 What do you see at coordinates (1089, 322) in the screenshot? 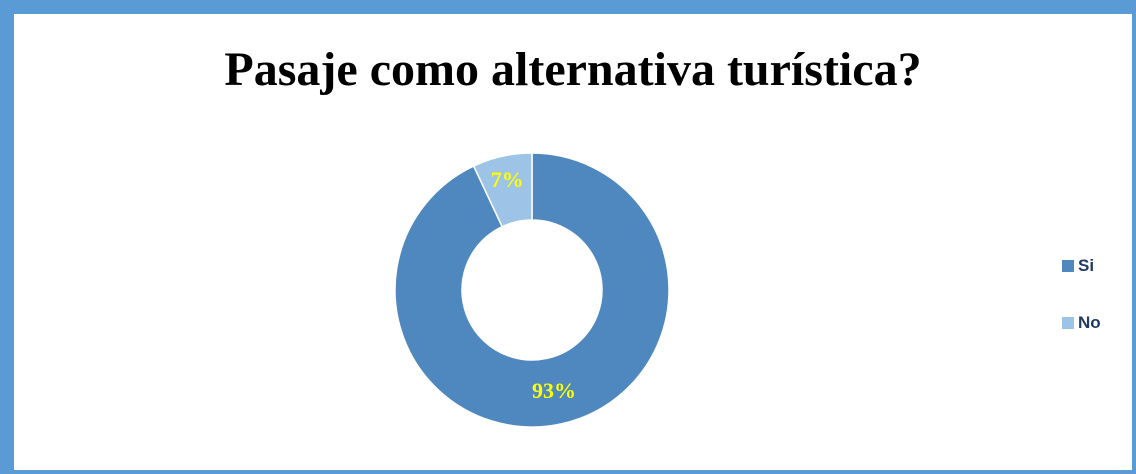
I see `legend-label-no: No` at bounding box center [1089, 322].